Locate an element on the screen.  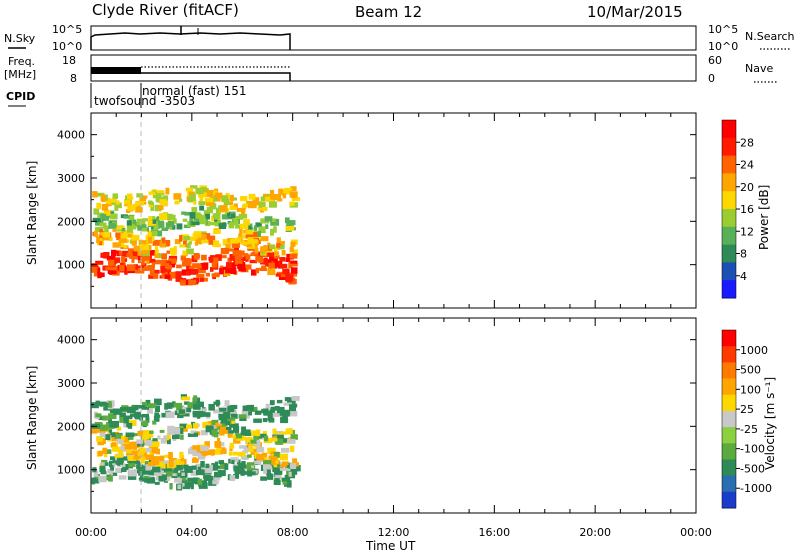
power-ylabel: Slant Range [km] is located at coordinates (32, 213).